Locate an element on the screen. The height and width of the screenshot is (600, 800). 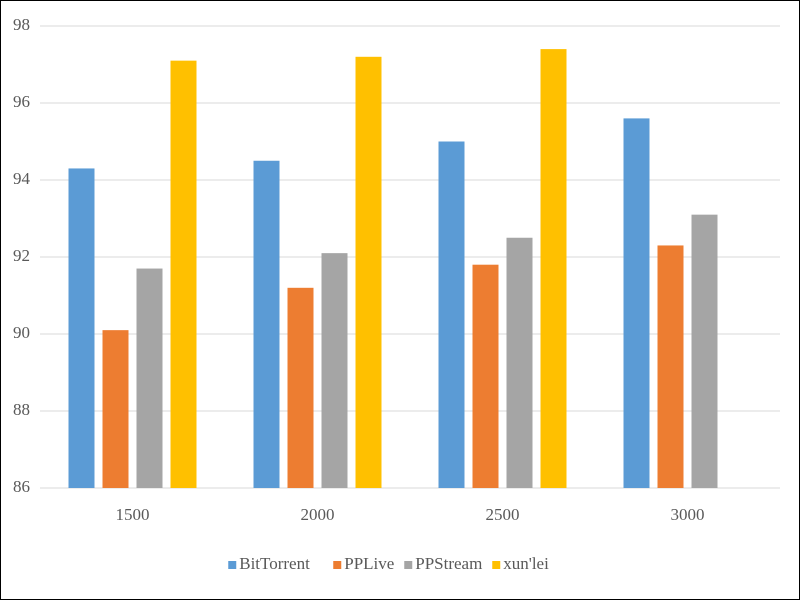
legend-label: xun'lei is located at coordinates (526, 563).